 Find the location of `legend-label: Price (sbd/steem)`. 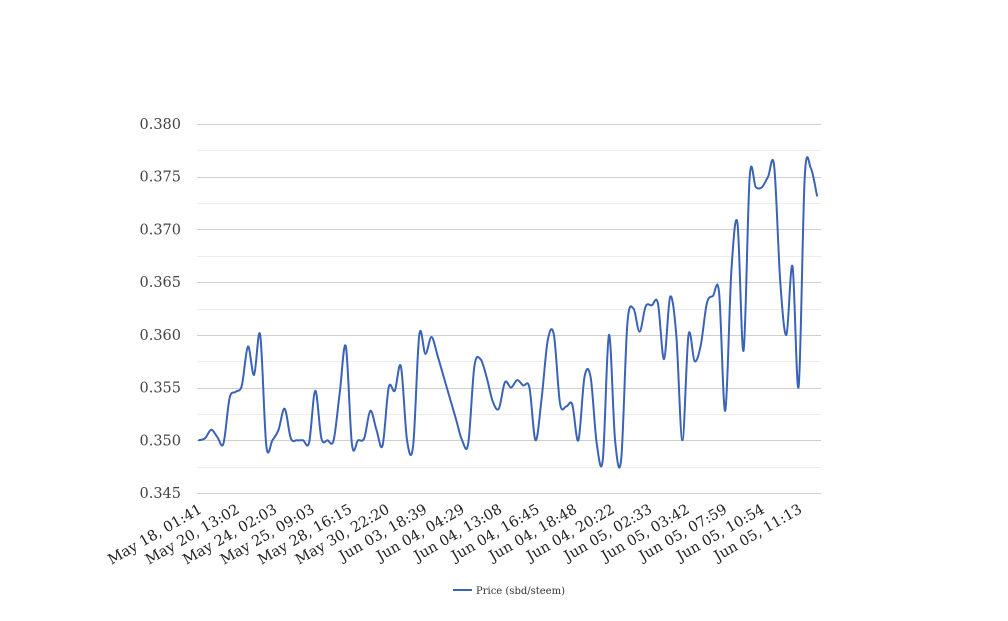

legend-label: Price (sbd/steem) is located at coordinates (520, 591).